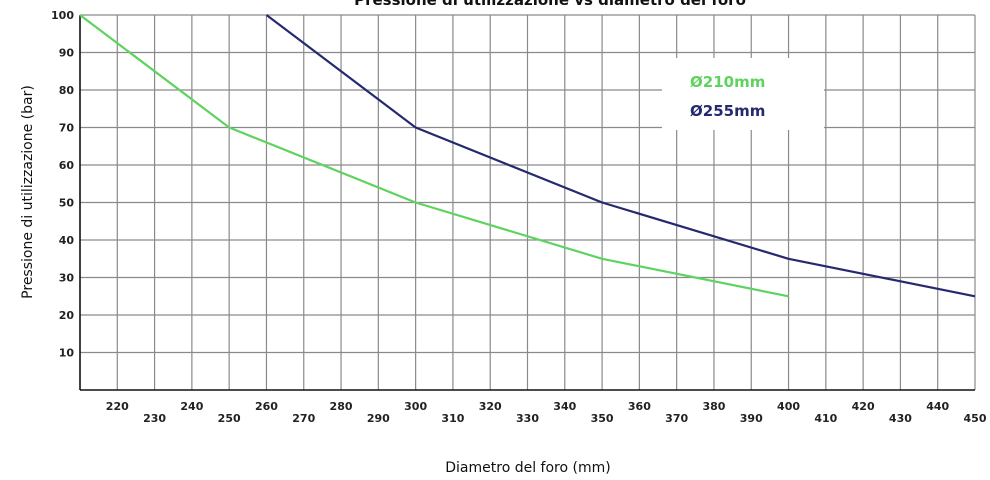 The height and width of the screenshot is (480, 990). I want to click on x-tick-label-260: 260, so click(266, 406).